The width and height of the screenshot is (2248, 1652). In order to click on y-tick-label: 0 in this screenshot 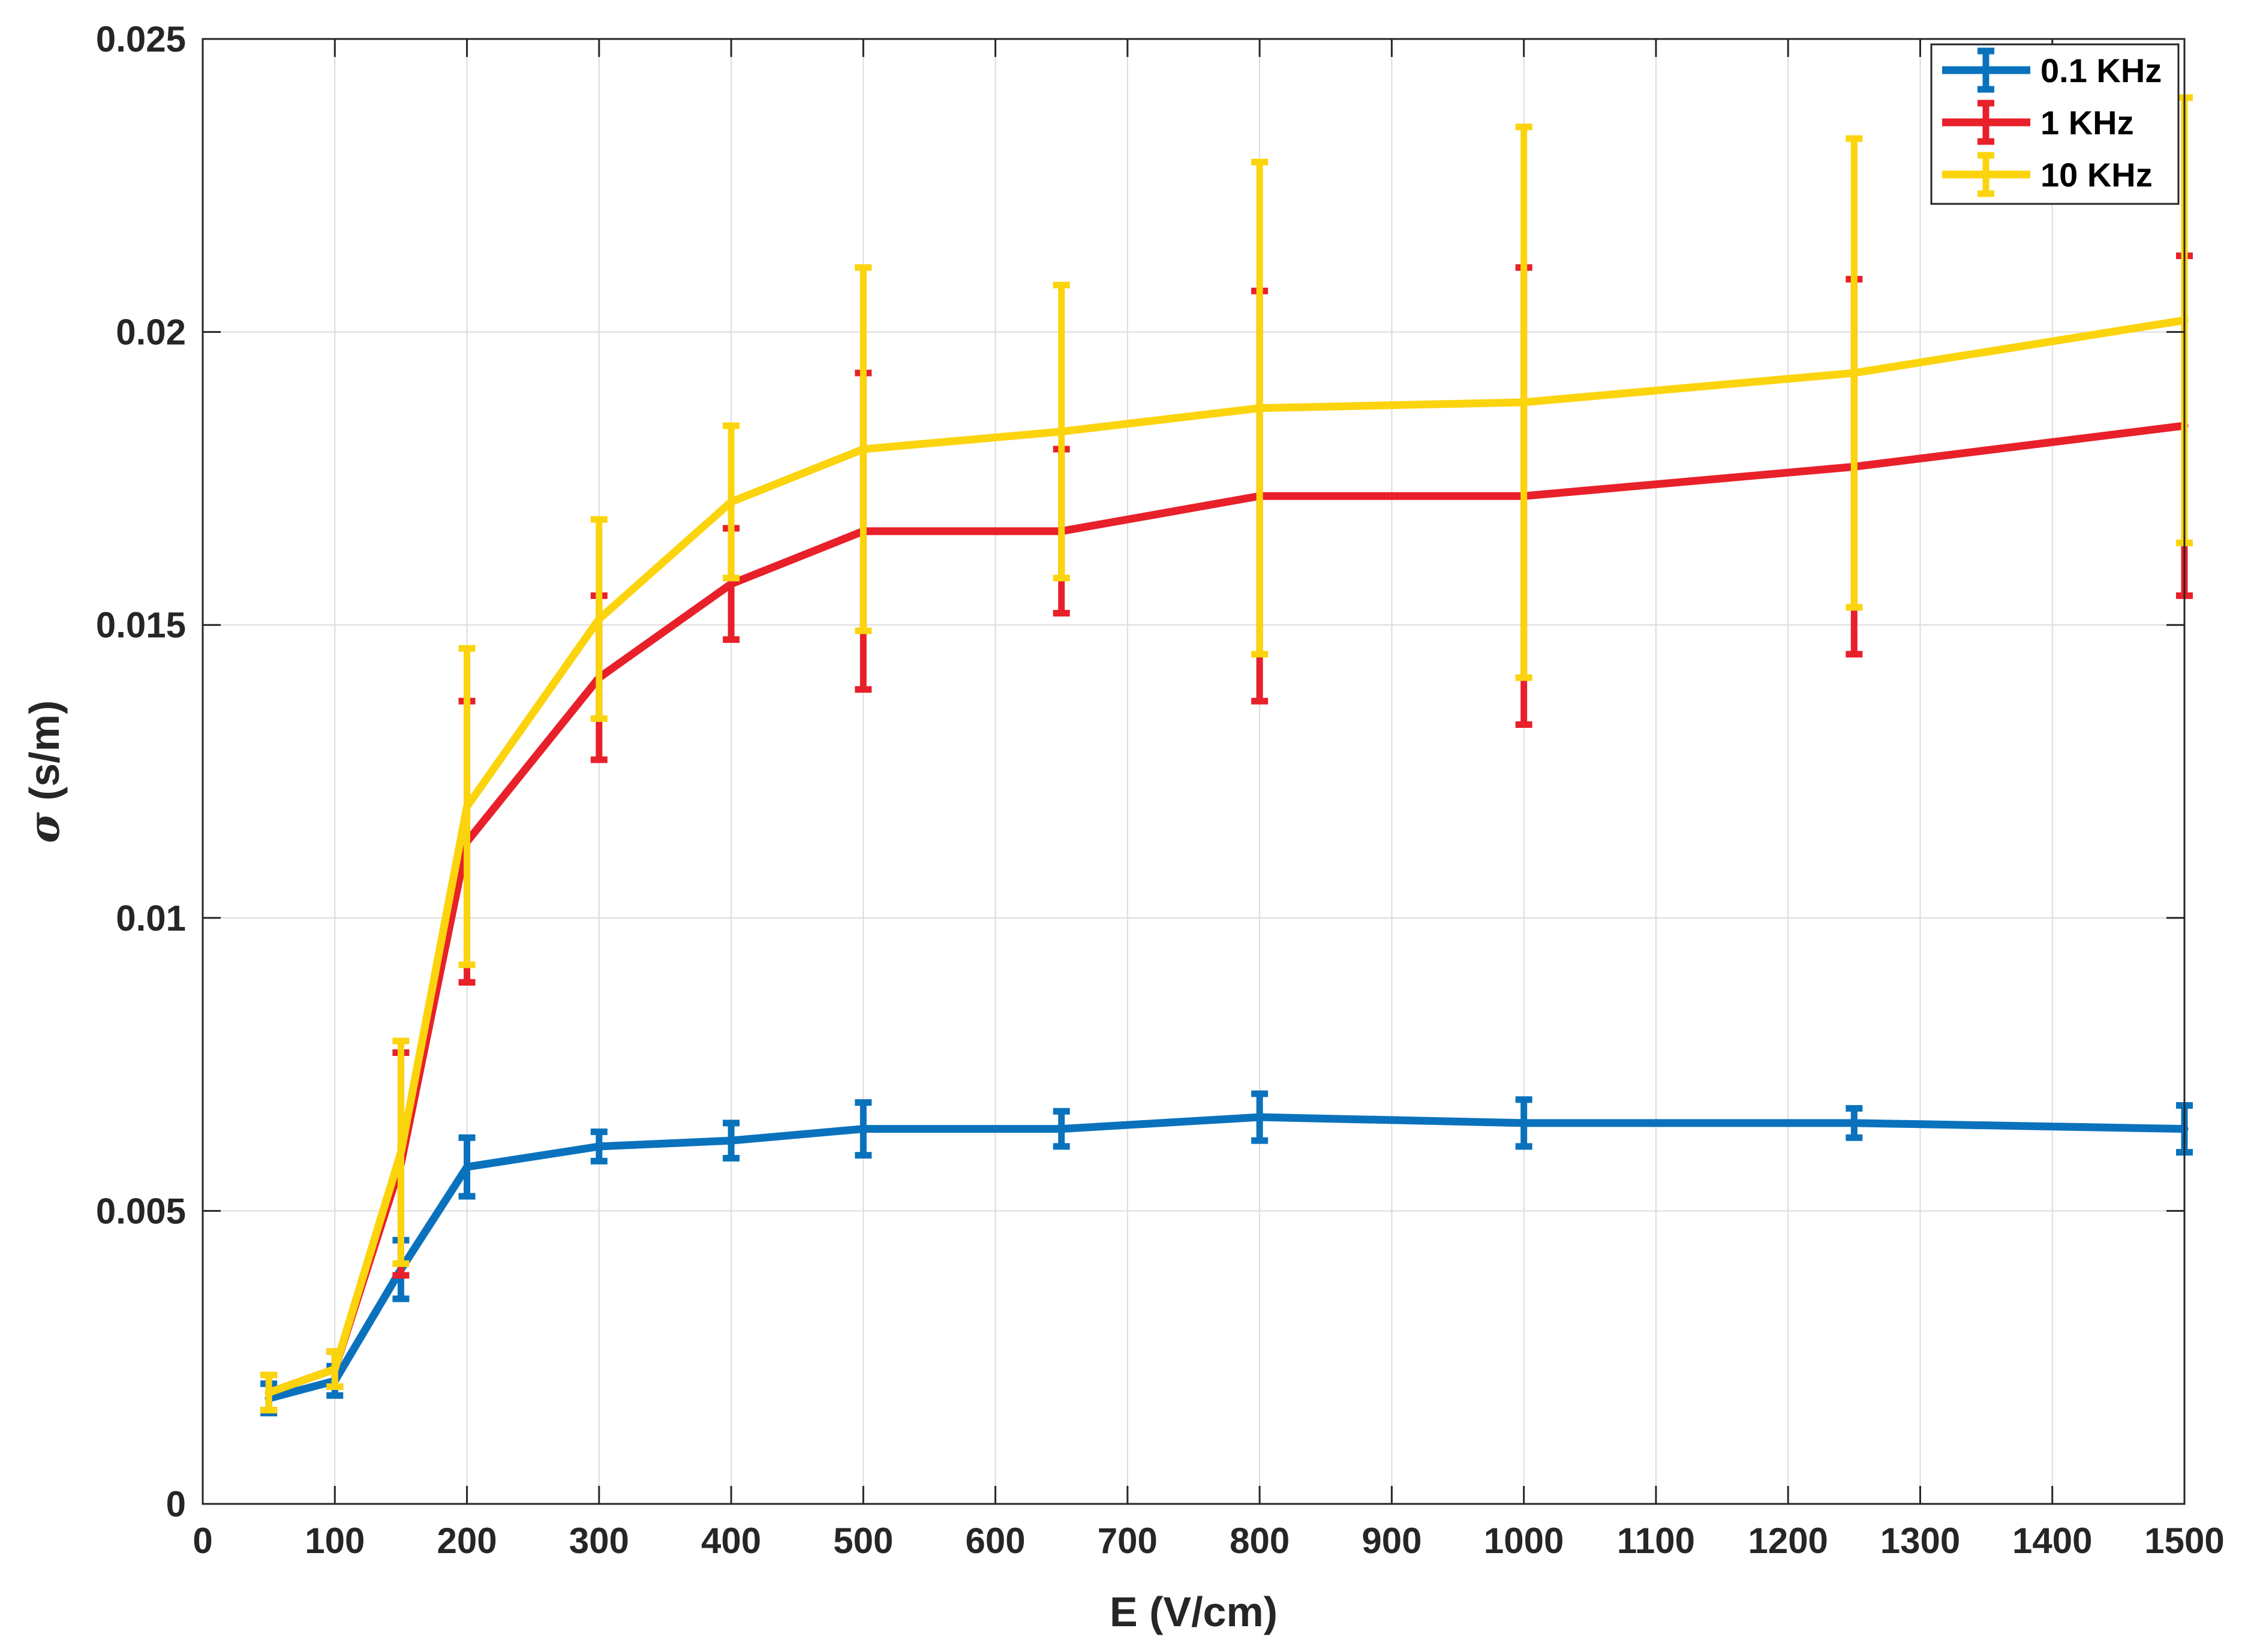, I will do `click(176, 1504)`.